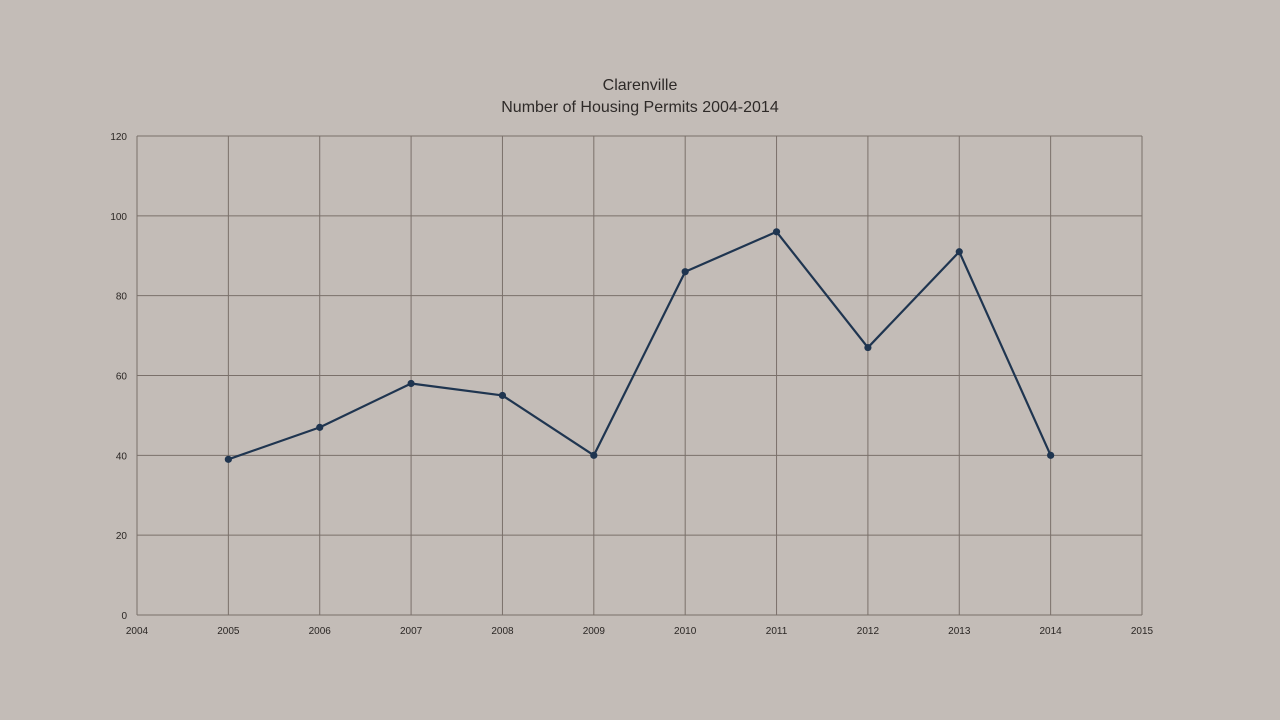 Image resolution: width=1280 pixels, height=720 pixels. Describe the element at coordinates (1051, 631) in the screenshot. I see `x-tick-label: 2014` at that location.